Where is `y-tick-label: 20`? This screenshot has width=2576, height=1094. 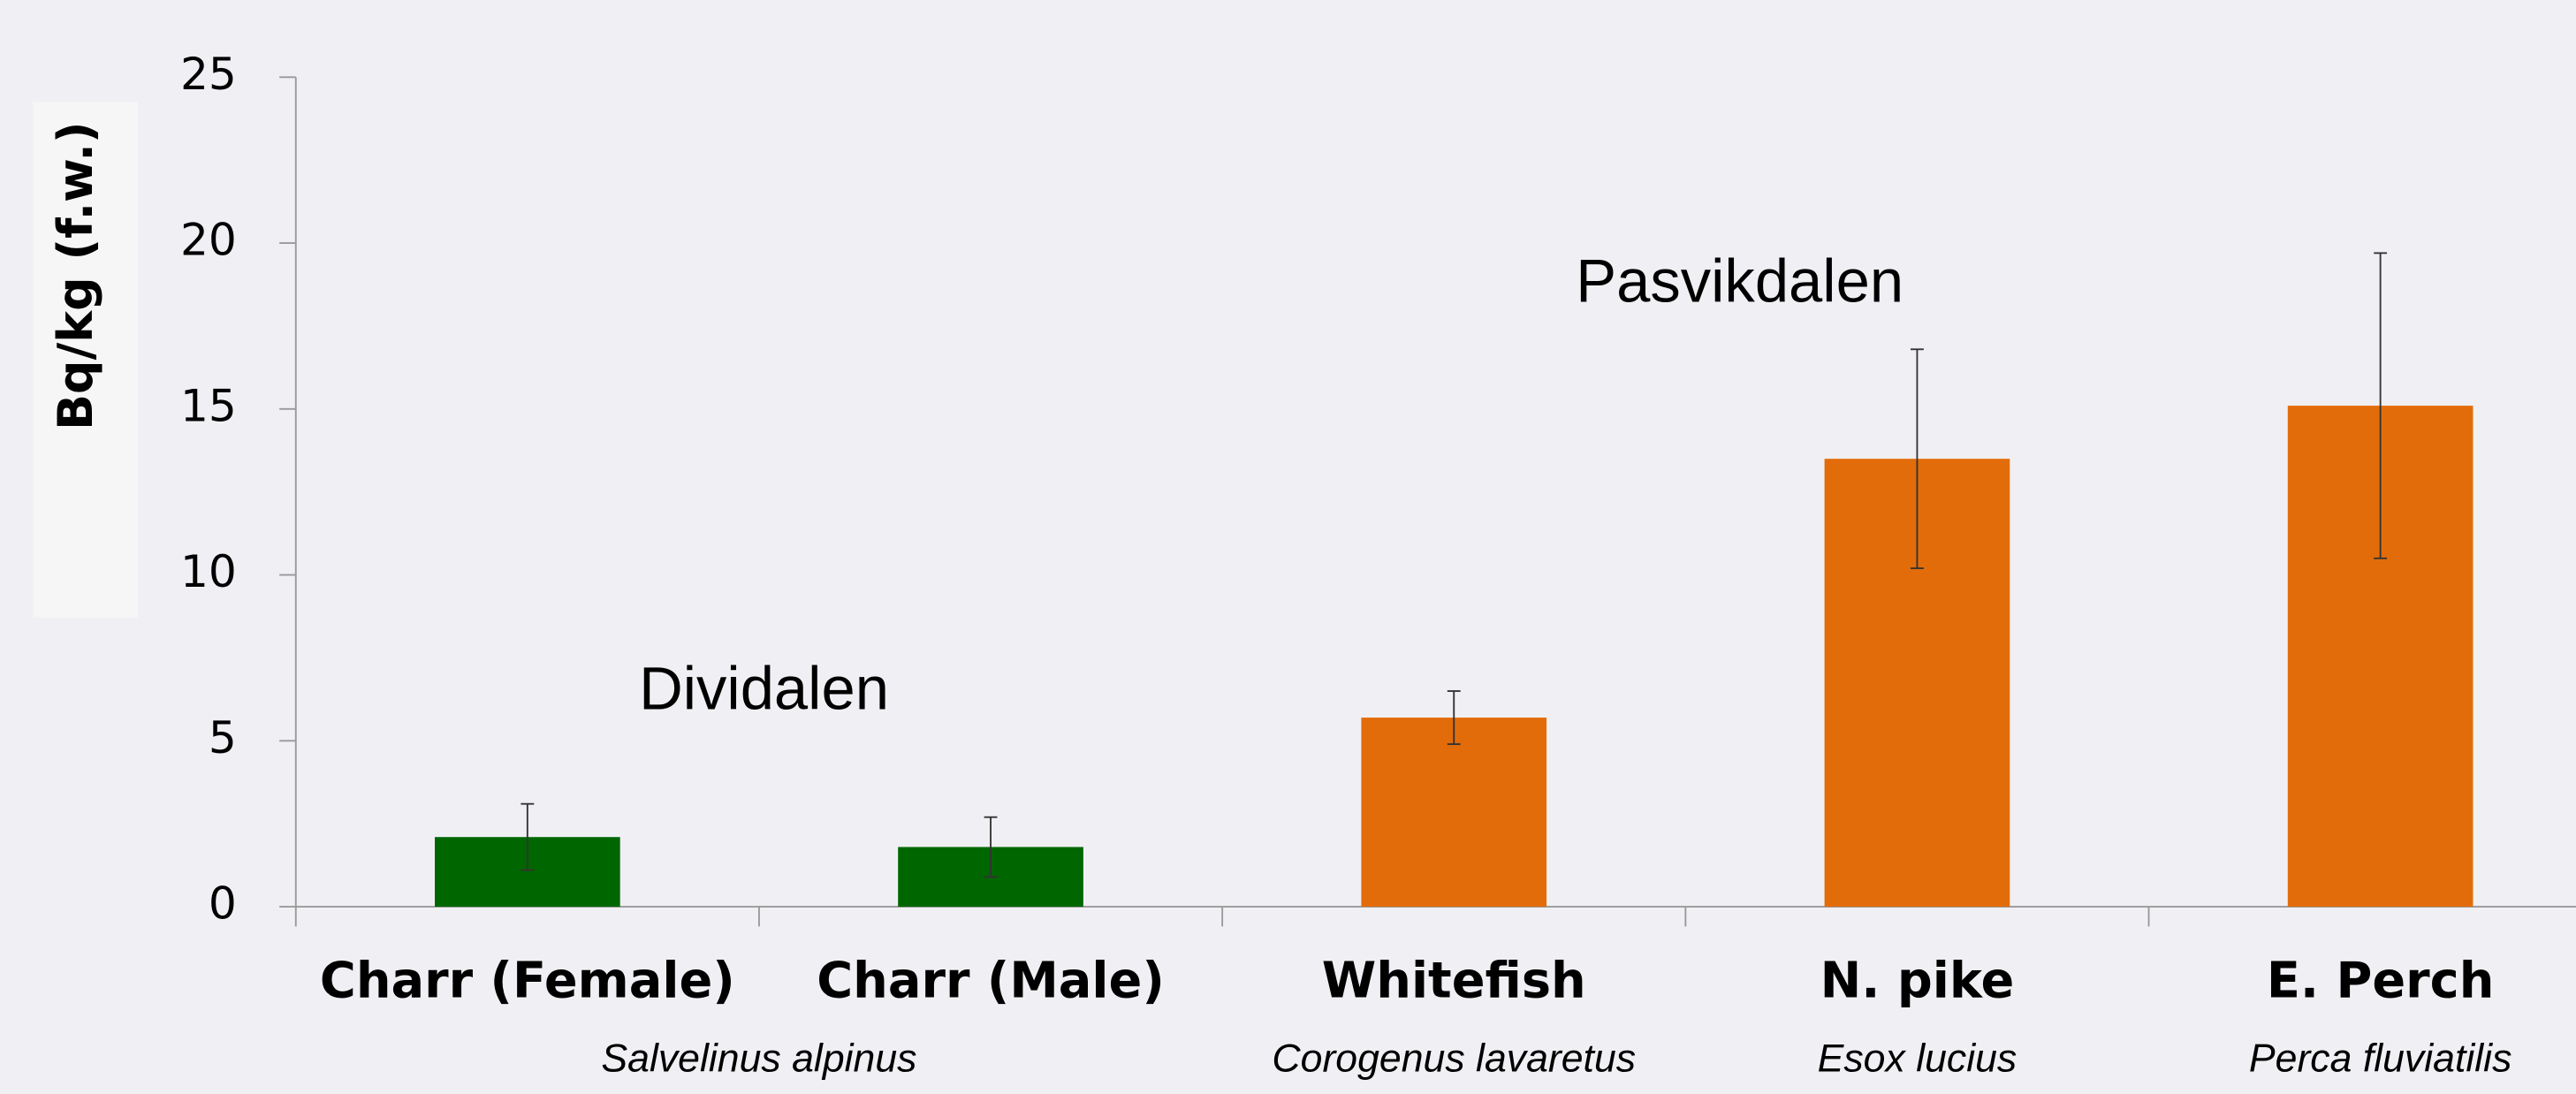
y-tick-label: 20 is located at coordinates (208, 240).